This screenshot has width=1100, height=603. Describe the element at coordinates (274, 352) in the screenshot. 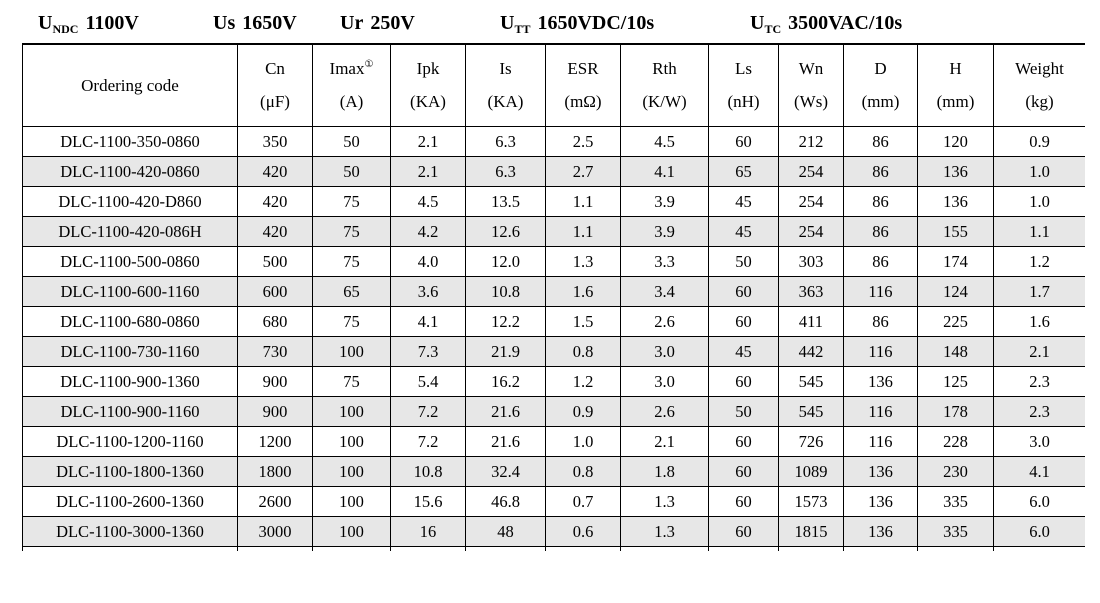

I see `value-cell-cn: 730` at that location.